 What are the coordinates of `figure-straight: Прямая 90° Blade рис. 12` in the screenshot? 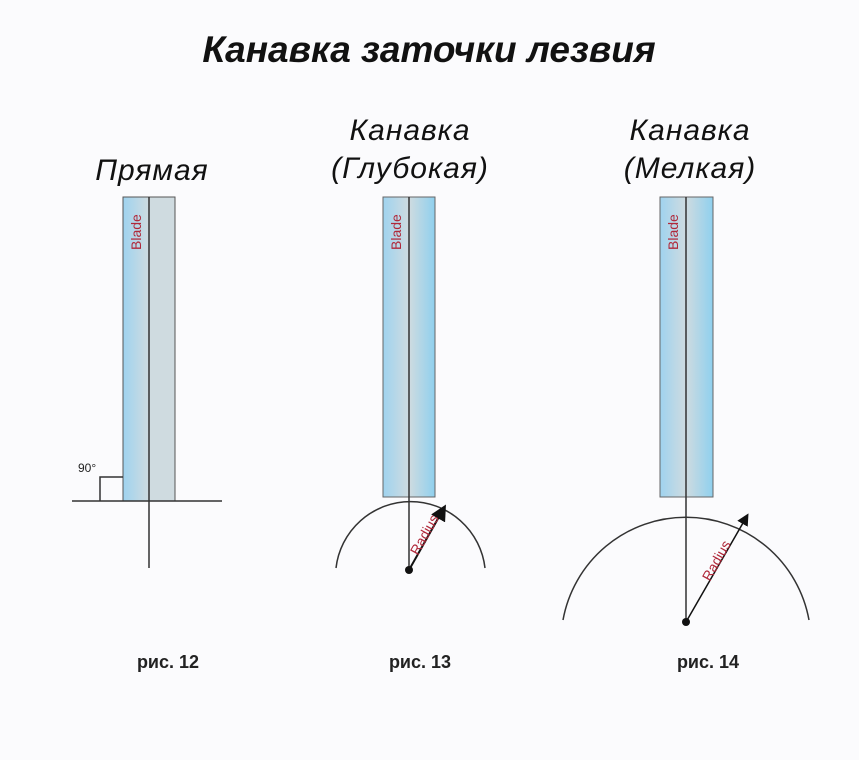 It's located at (147, 413).